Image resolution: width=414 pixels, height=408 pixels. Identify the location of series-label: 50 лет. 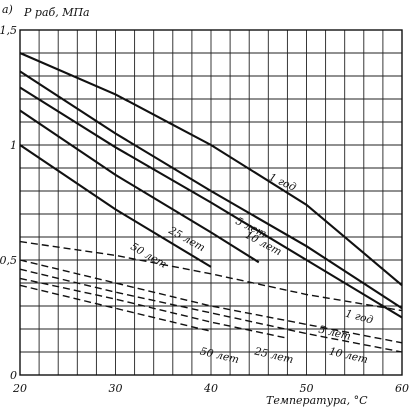
(219, 356).